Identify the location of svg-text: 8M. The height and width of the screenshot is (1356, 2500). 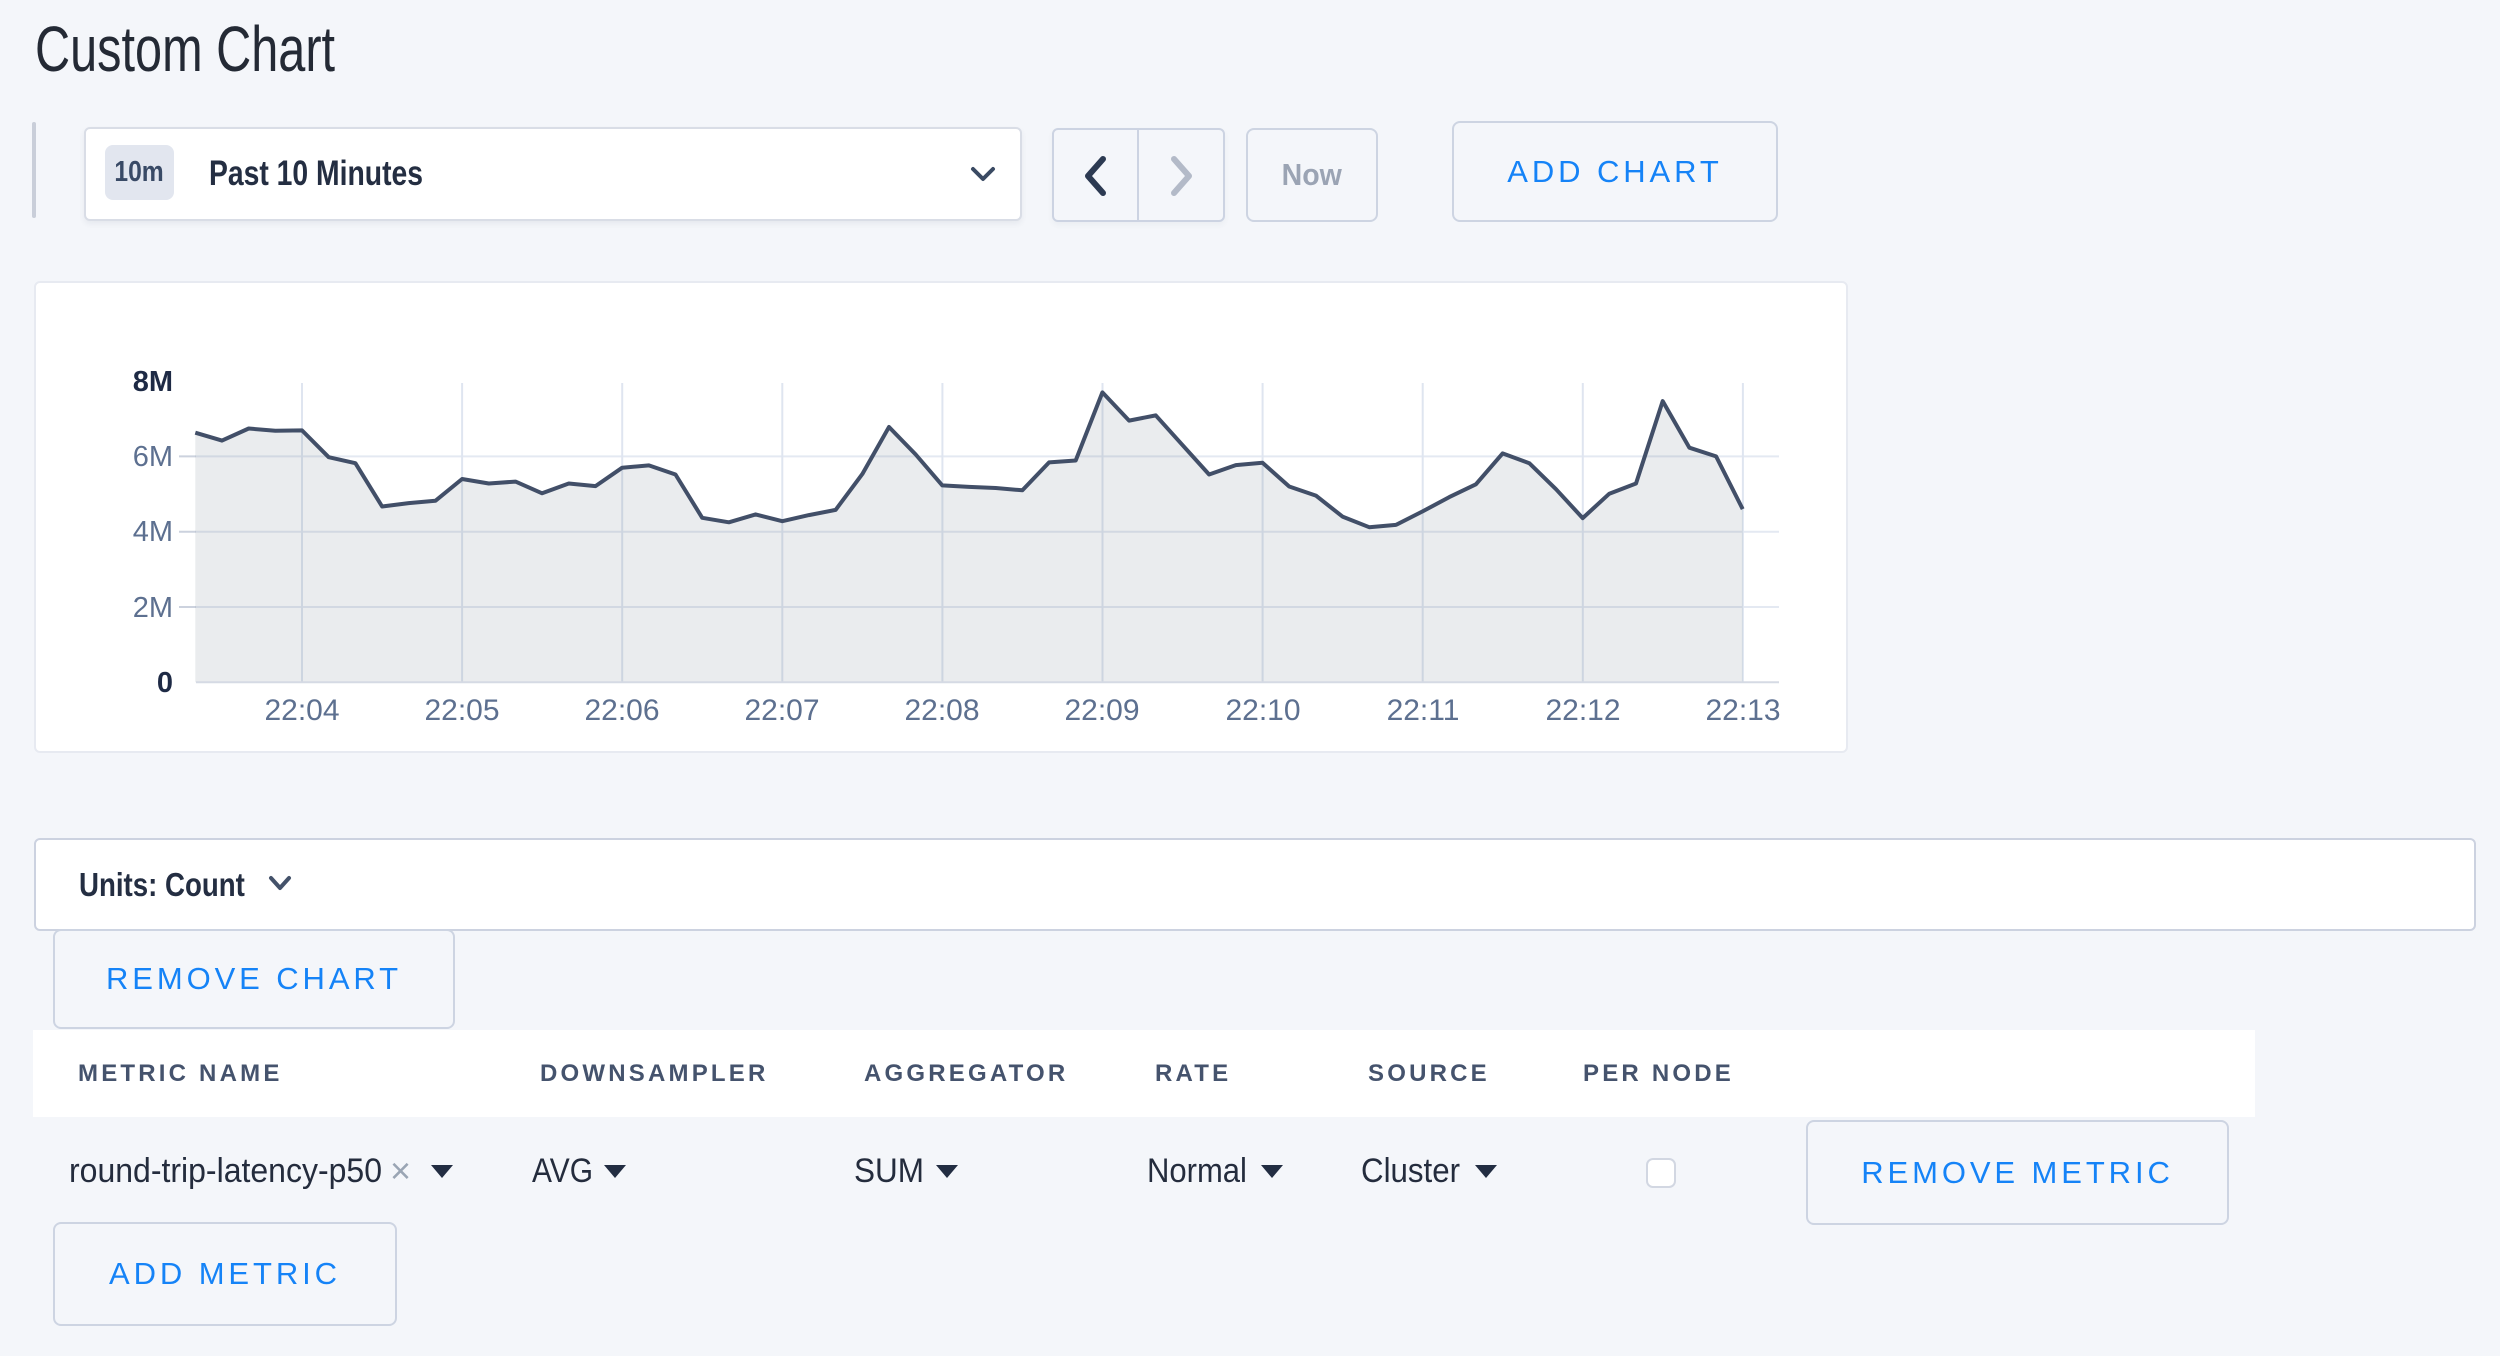
(153, 382).